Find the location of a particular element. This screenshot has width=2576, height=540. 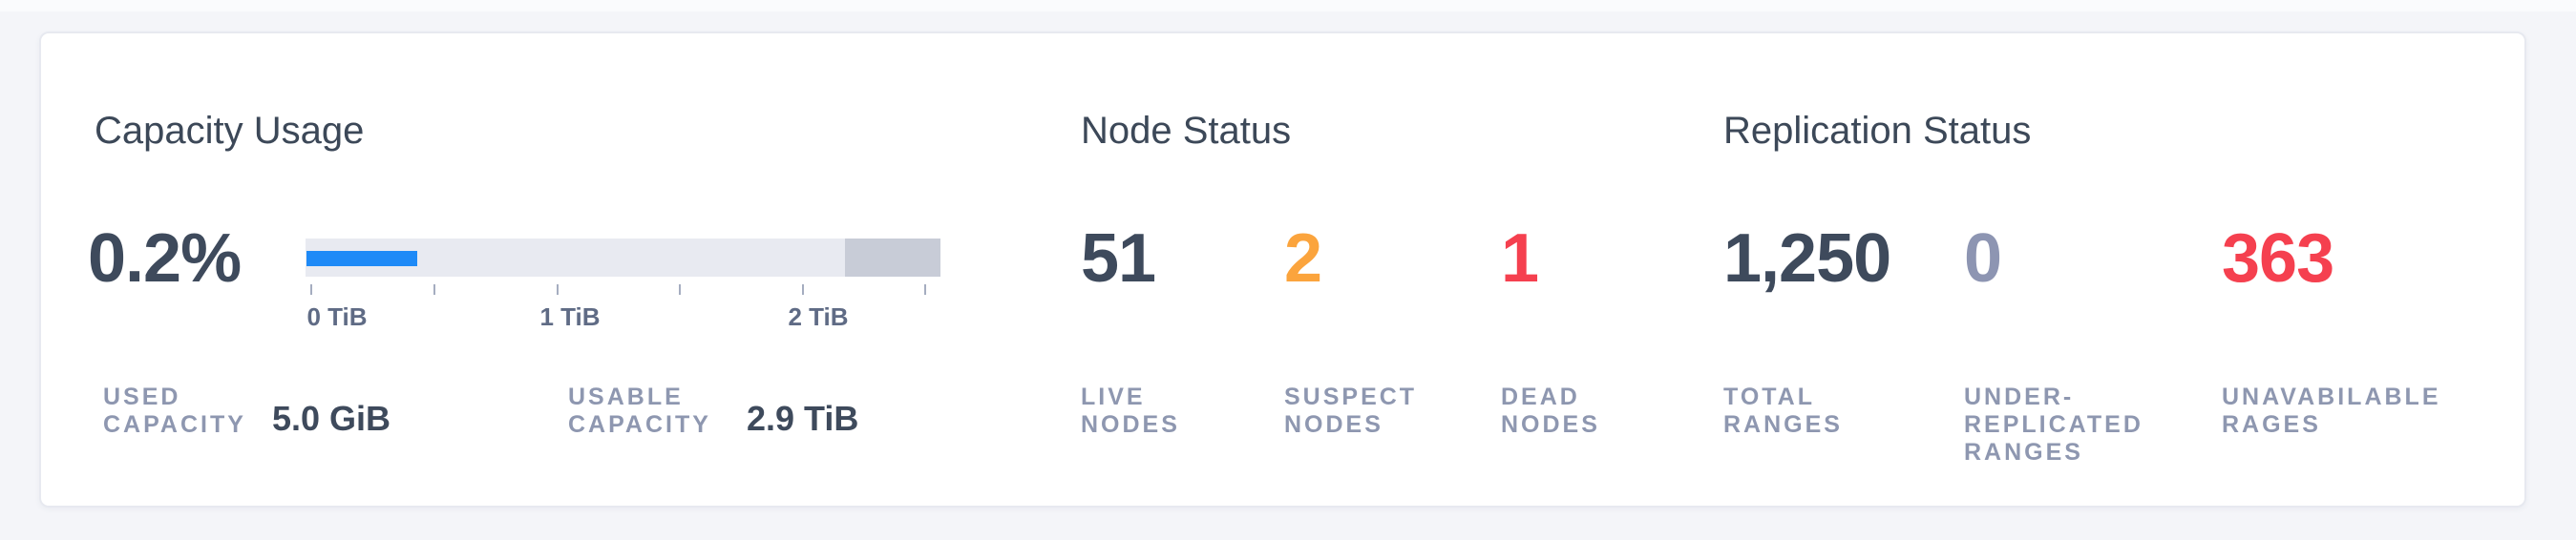

usable-capacity-label-line2: CAPACITY is located at coordinates (639, 424).